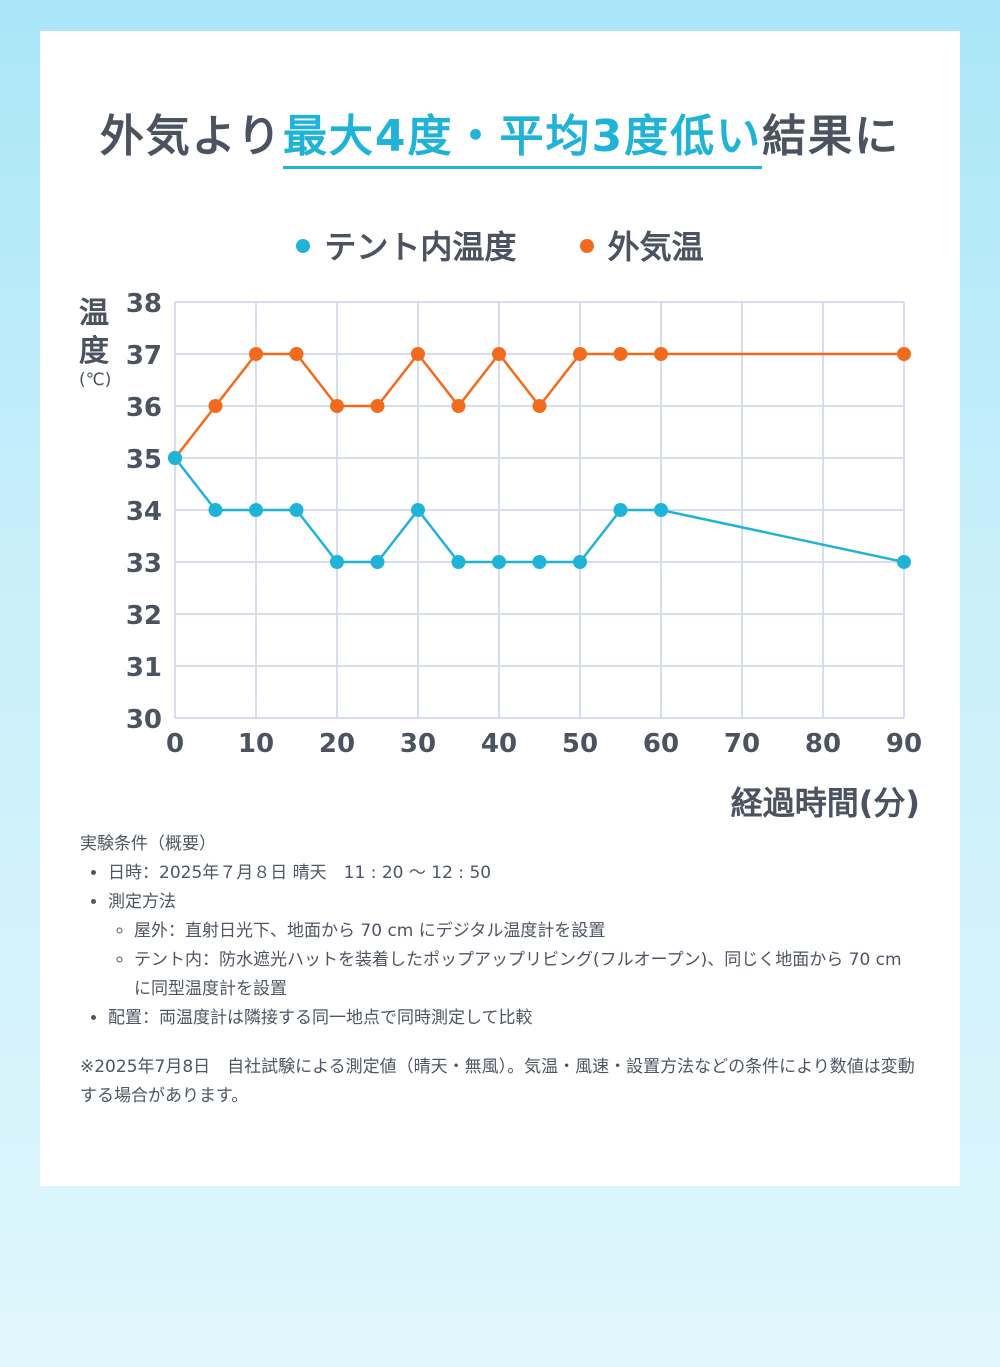 The width and height of the screenshot is (1000, 1367). What do you see at coordinates (144, 720) in the screenshot?
I see `y-tick-label: 30` at bounding box center [144, 720].